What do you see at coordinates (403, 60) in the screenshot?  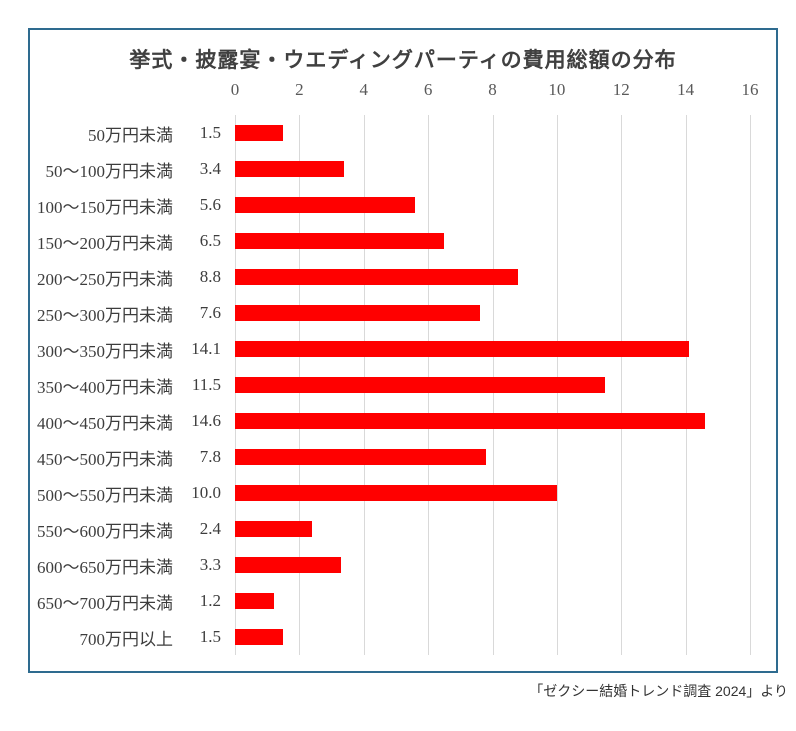 I see `chart-title: 挙式・披露宴・ウエディングパーティの費用総額の分布` at bounding box center [403, 60].